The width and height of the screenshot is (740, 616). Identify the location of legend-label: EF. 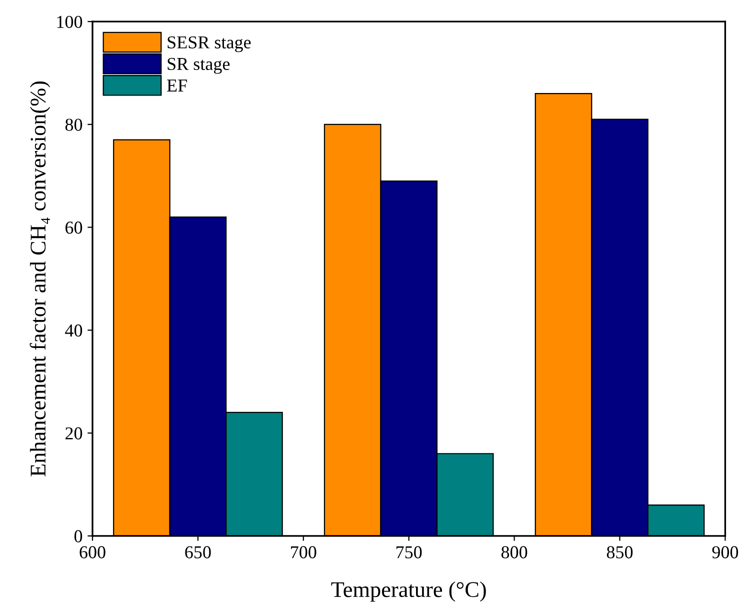
(177, 86).